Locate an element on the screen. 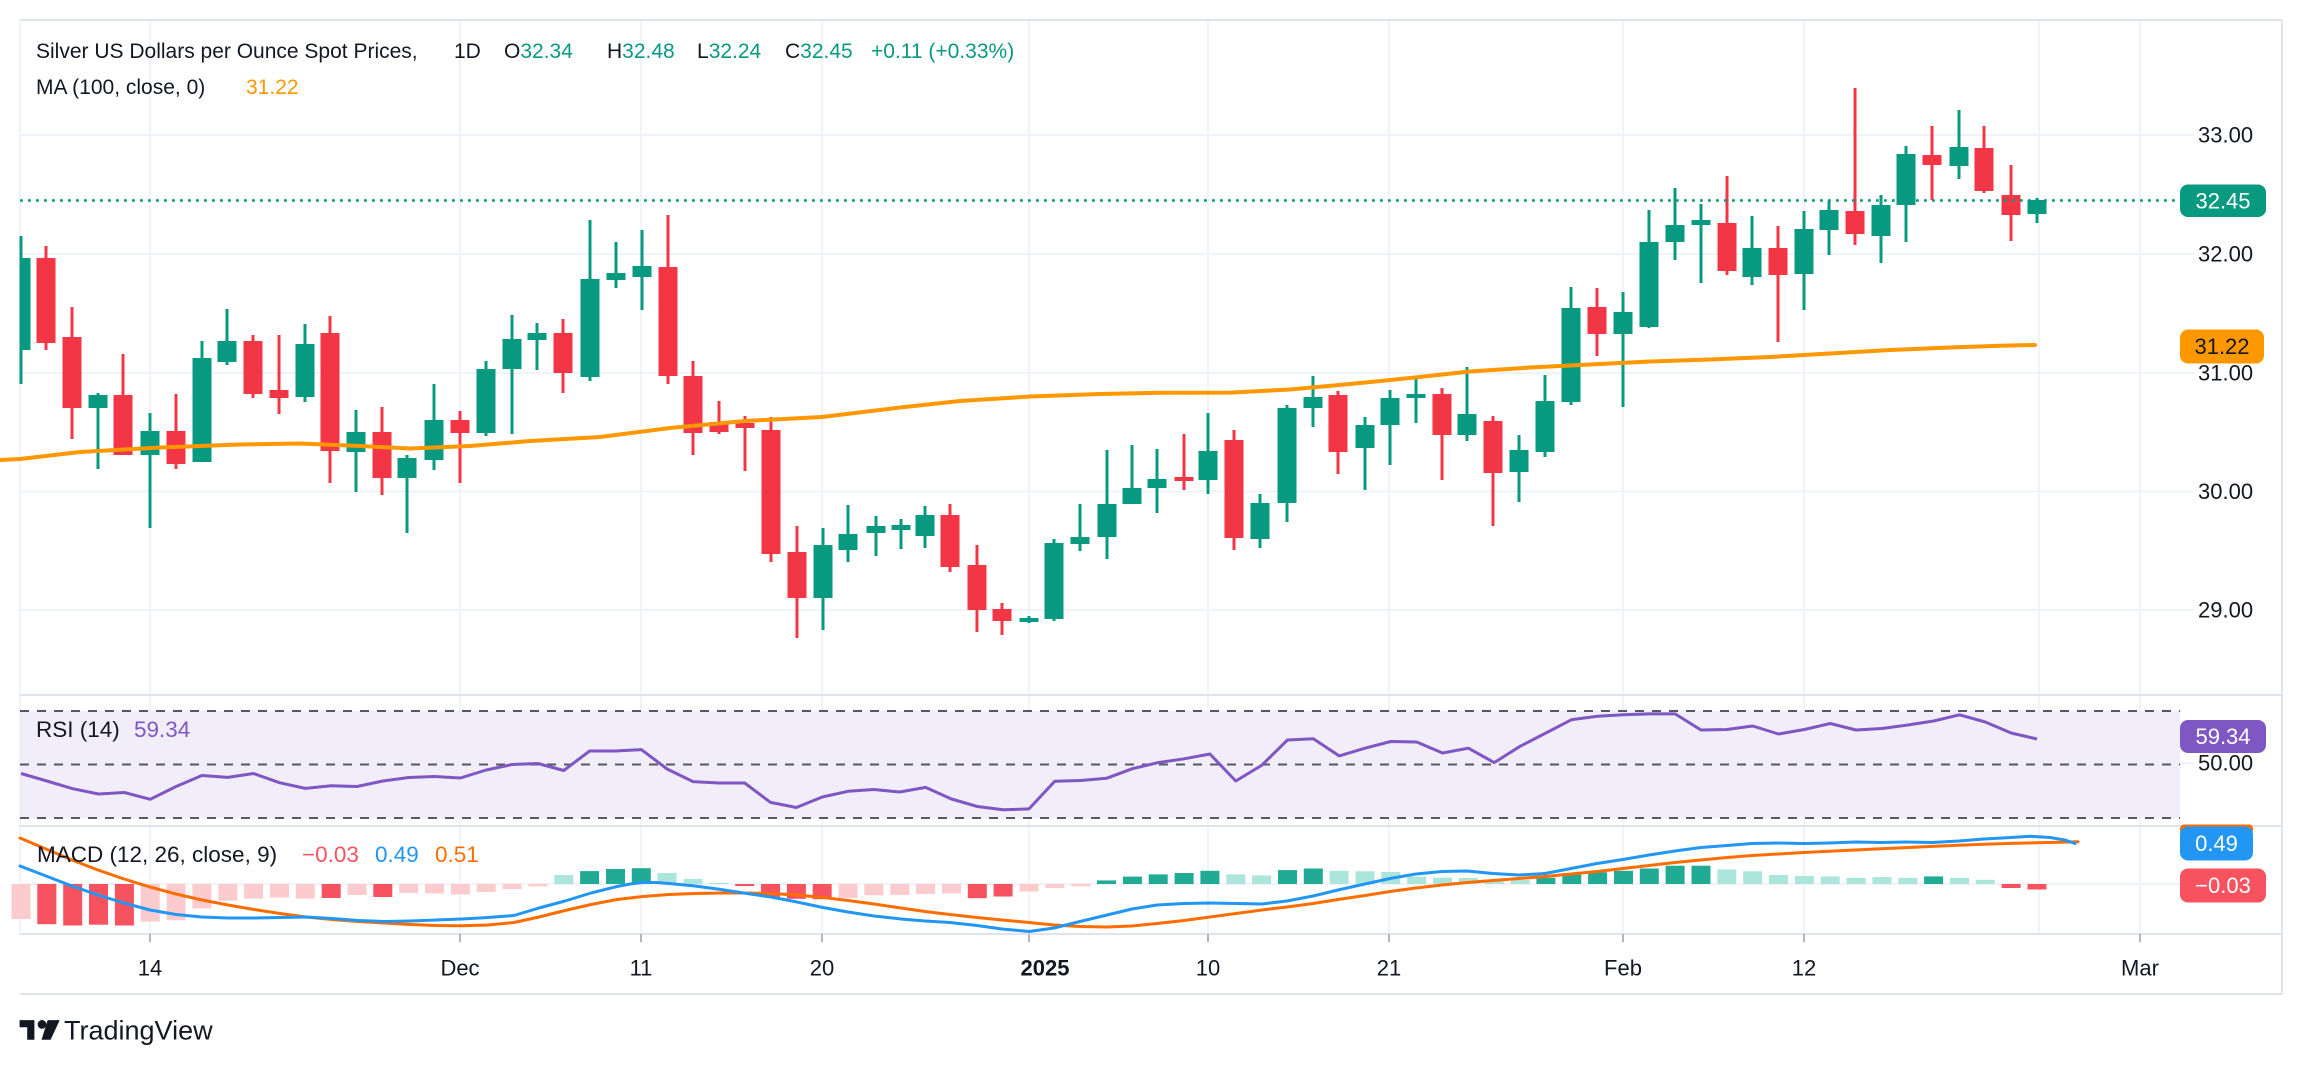  svg-text: 30.00 is located at coordinates (2225, 491).